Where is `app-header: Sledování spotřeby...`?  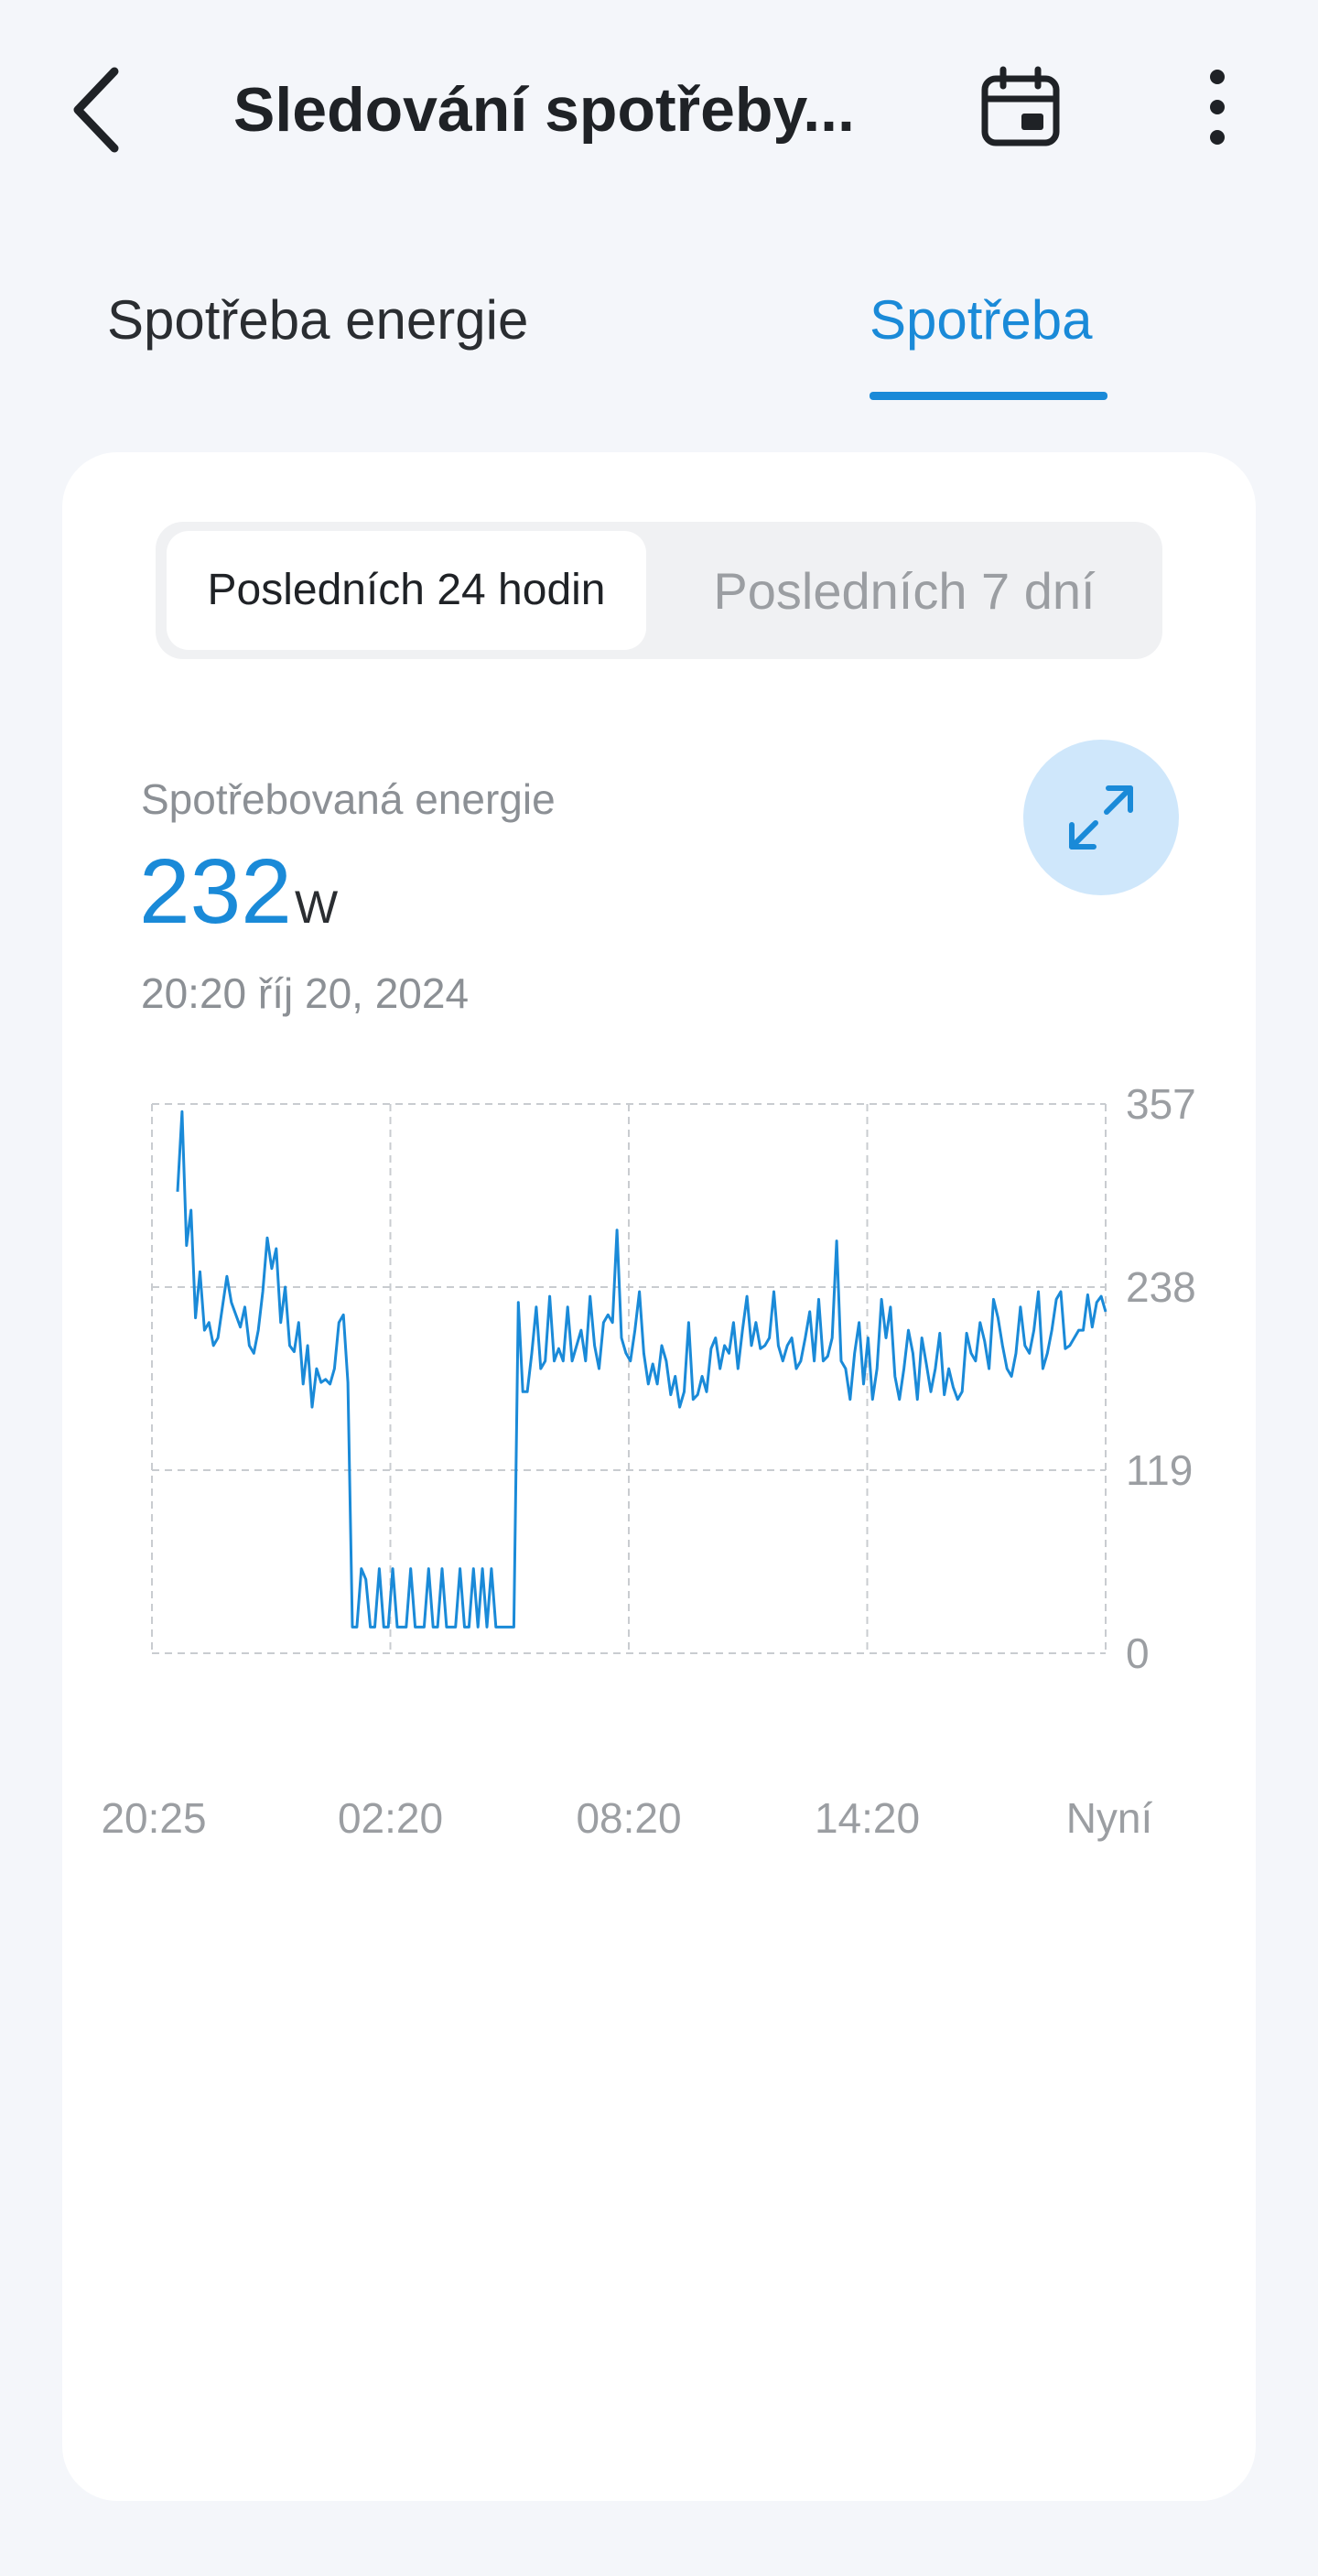 app-header: Sledování spotřeby... is located at coordinates (659, 110).